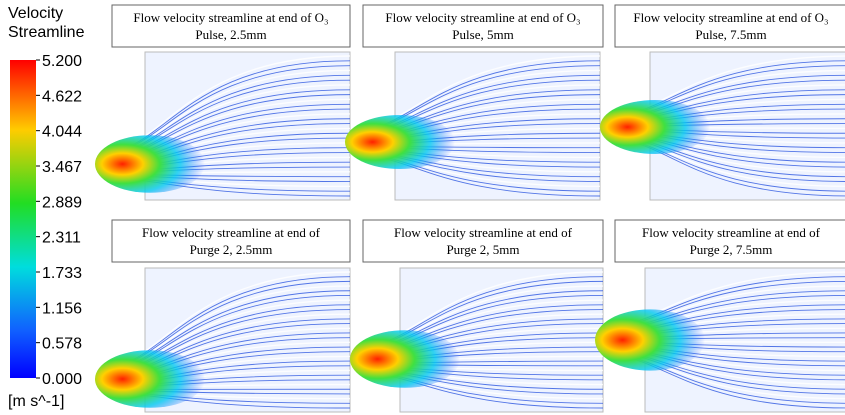  I want to click on colorbar-label: 3.467, so click(62, 167).